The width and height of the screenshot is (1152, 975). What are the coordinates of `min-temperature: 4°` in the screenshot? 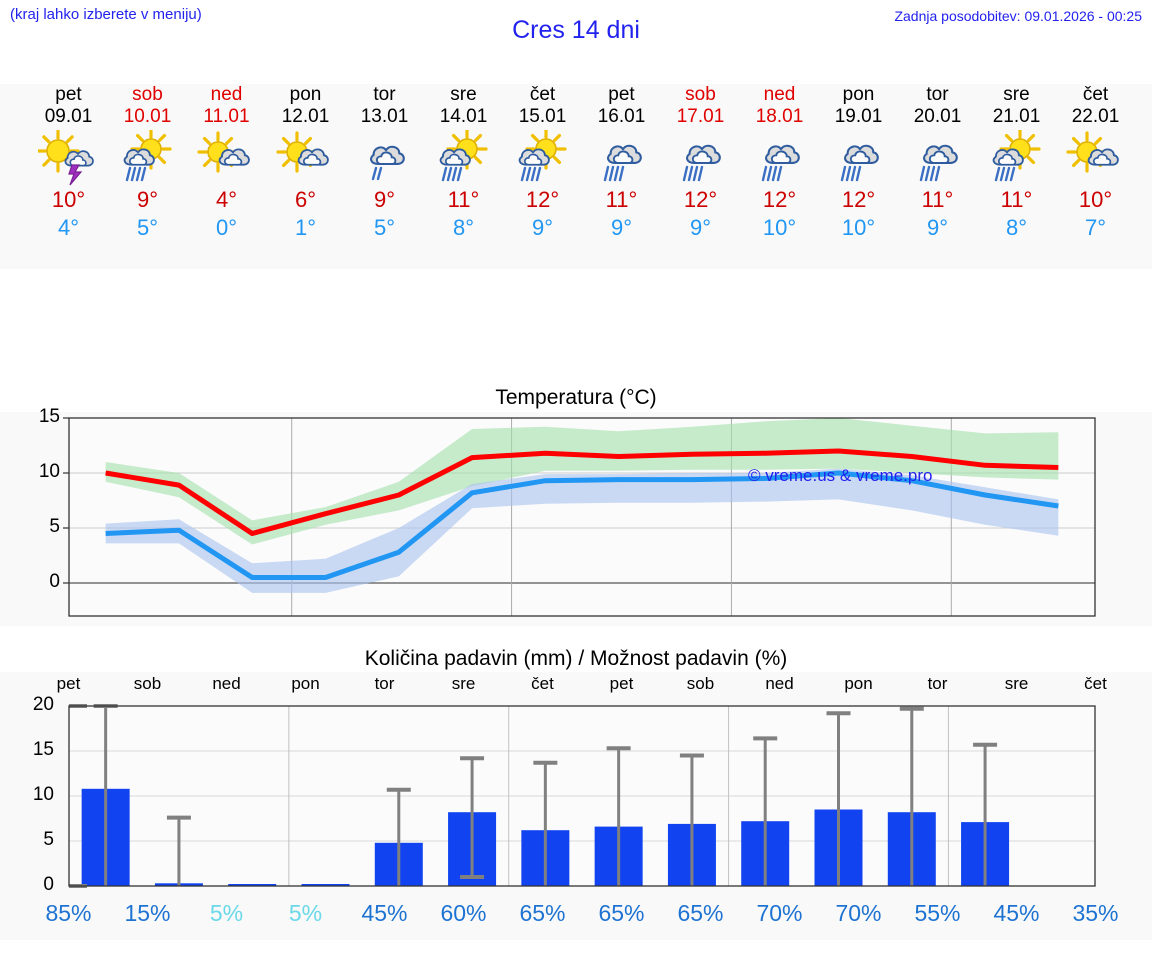 It's located at (68, 227).